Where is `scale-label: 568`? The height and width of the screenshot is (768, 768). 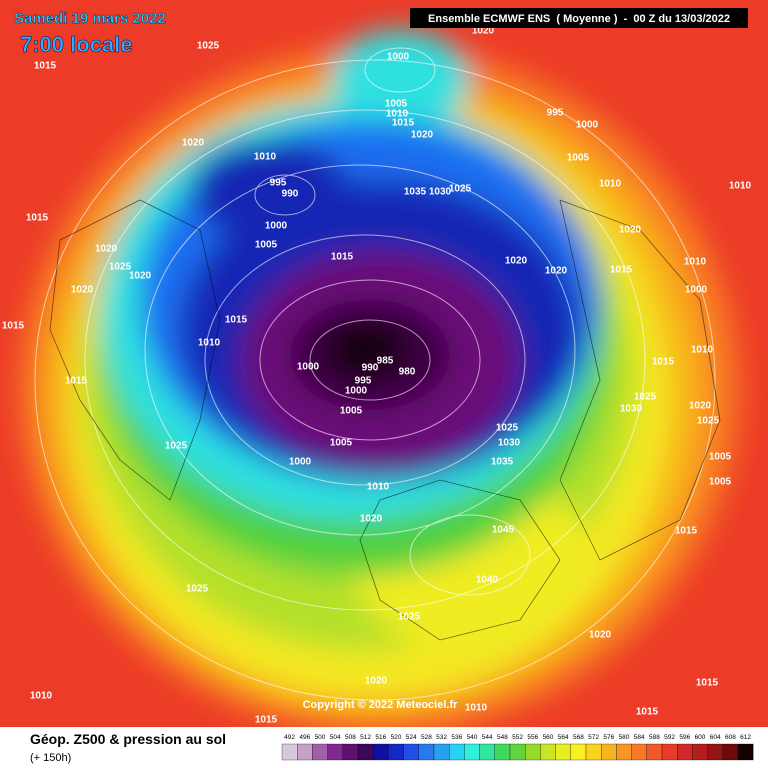
scale-label: 568 is located at coordinates (578, 737).